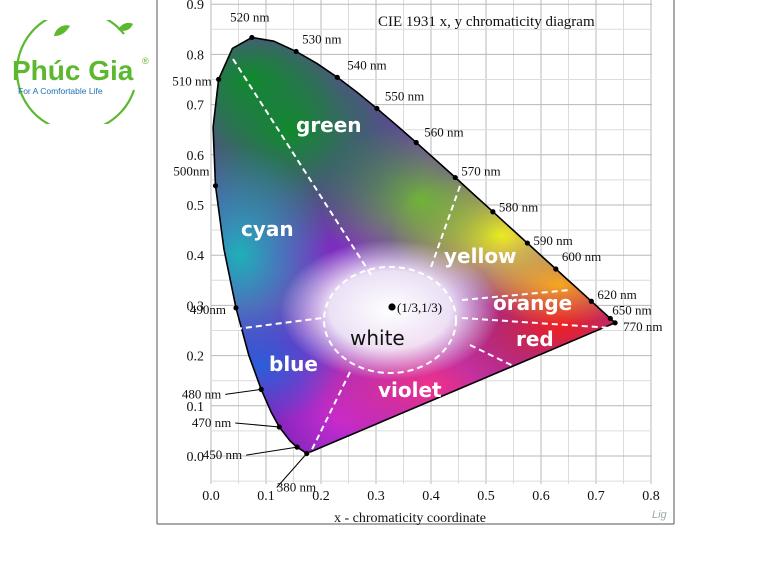 The height and width of the screenshot is (568, 768). What do you see at coordinates (196, 106) in the screenshot?
I see `y-tick-label: 0.7` at bounding box center [196, 106].